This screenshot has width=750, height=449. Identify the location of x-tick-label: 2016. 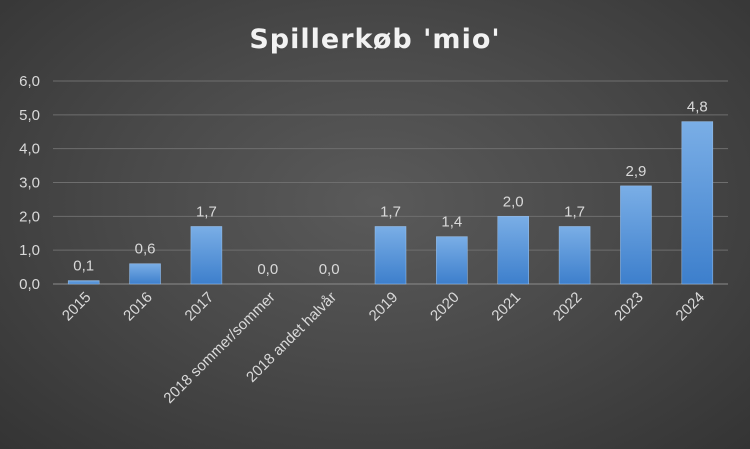
(138, 307).